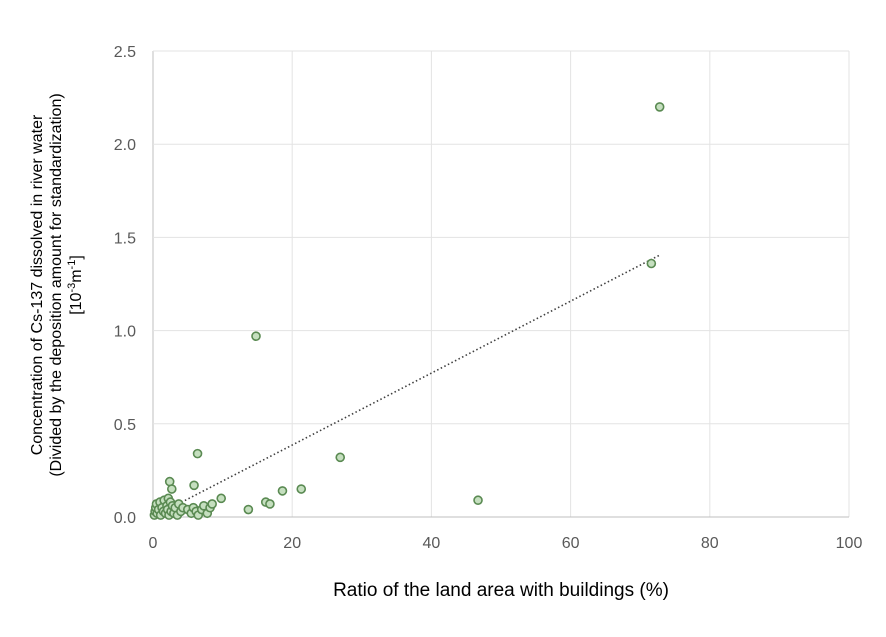  Describe the element at coordinates (571, 543) in the screenshot. I see `x-tick-label: 60` at that location.